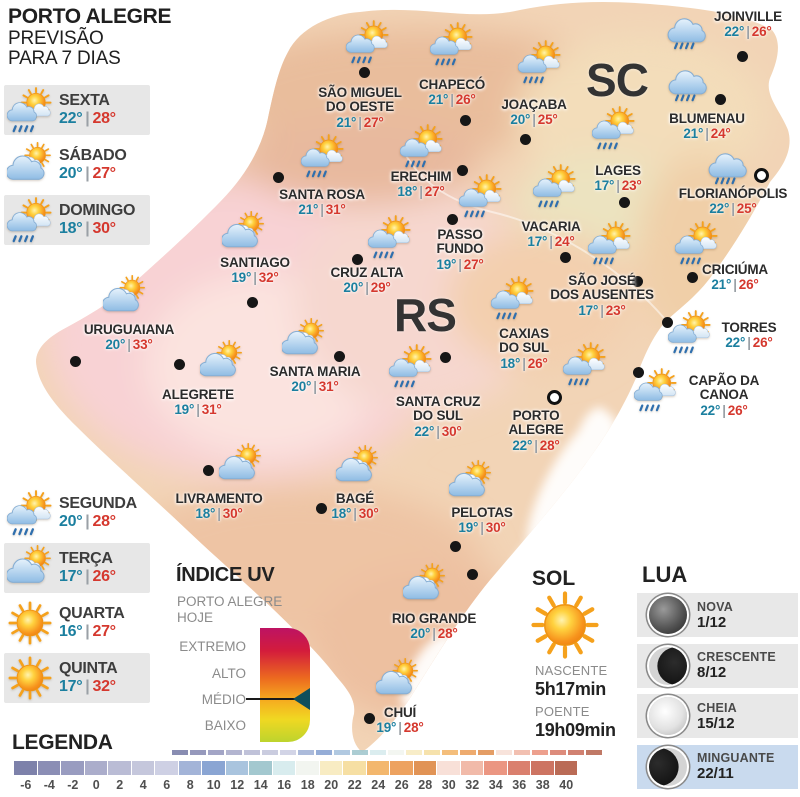 This screenshot has height=797, width=800. Describe the element at coordinates (736, 657) in the screenshot. I see `moon-phase-name: CRESCENTE` at that location.